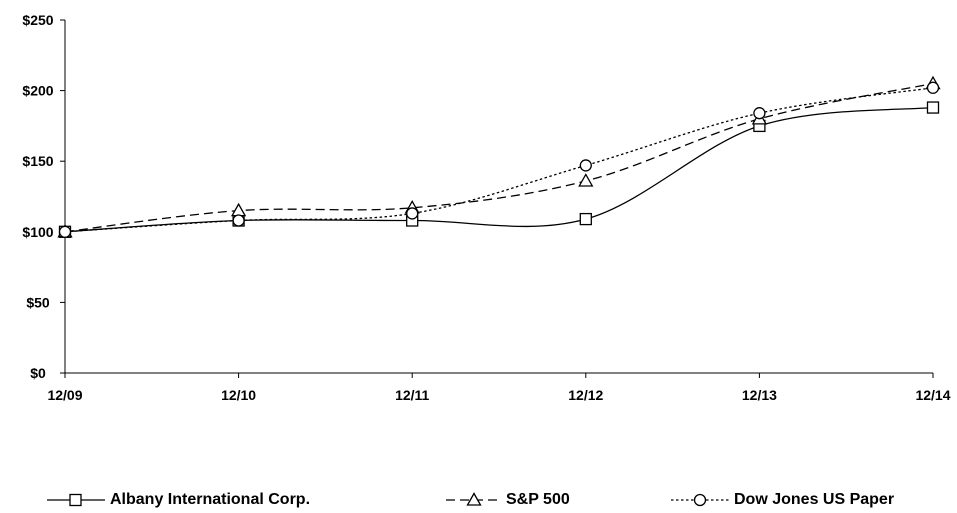 The height and width of the screenshot is (513, 957). I want to click on y-tick-label: $250, so click(37, 20).